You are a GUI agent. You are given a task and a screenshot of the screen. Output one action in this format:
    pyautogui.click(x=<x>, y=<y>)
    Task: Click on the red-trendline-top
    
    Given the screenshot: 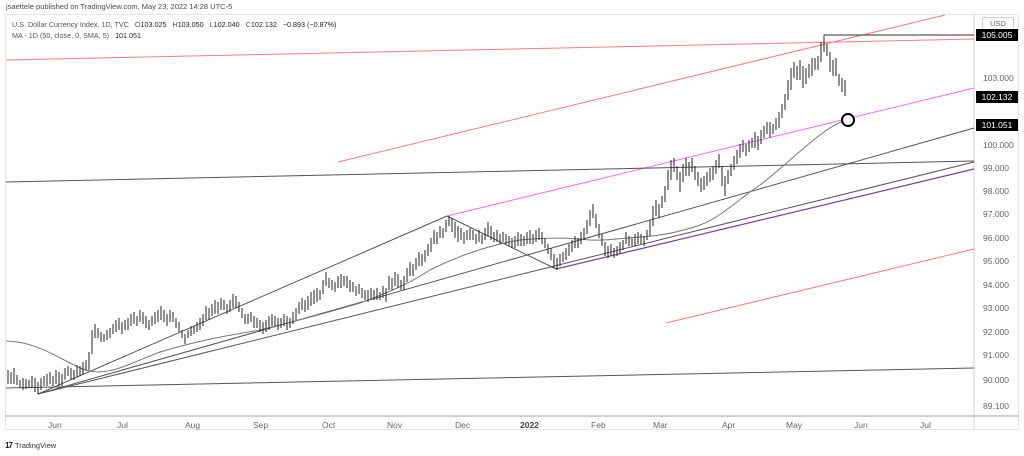 What is the action you would take?
    pyautogui.click(x=490, y=49)
    